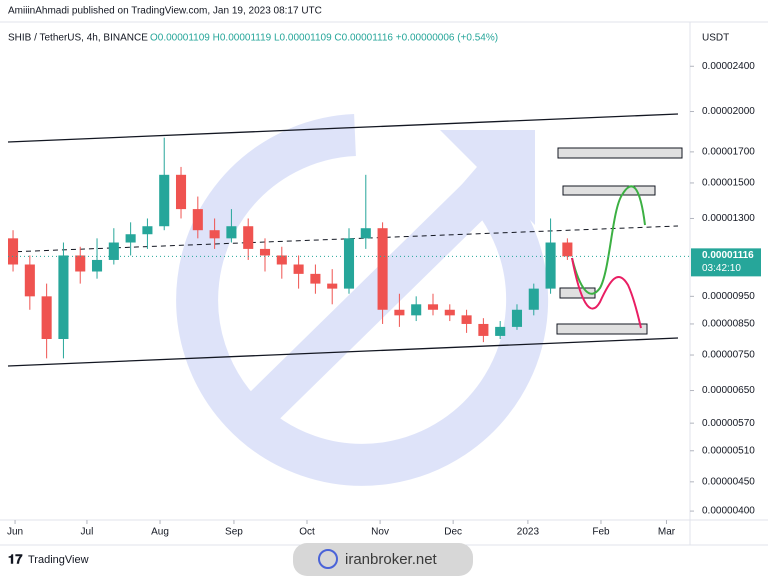 The image size is (768, 576). Describe the element at coordinates (728, 296) in the screenshot. I see `y-tick-label: 0.00000950` at that location.